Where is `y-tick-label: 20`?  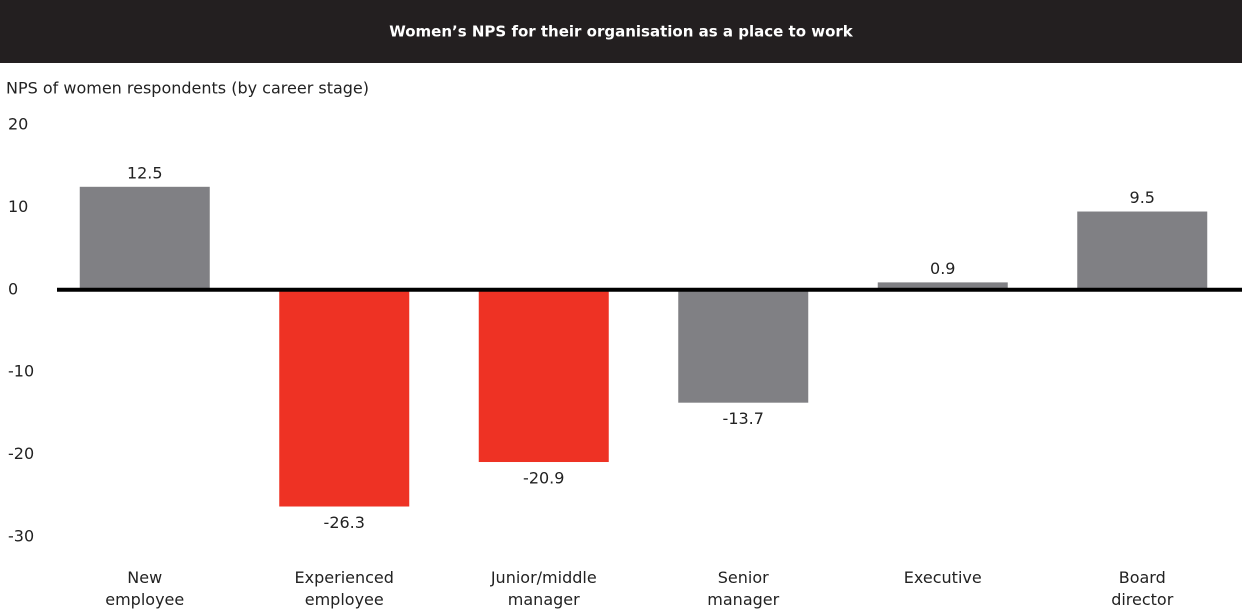 y-tick-label: 20 is located at coordinates (18, 124).